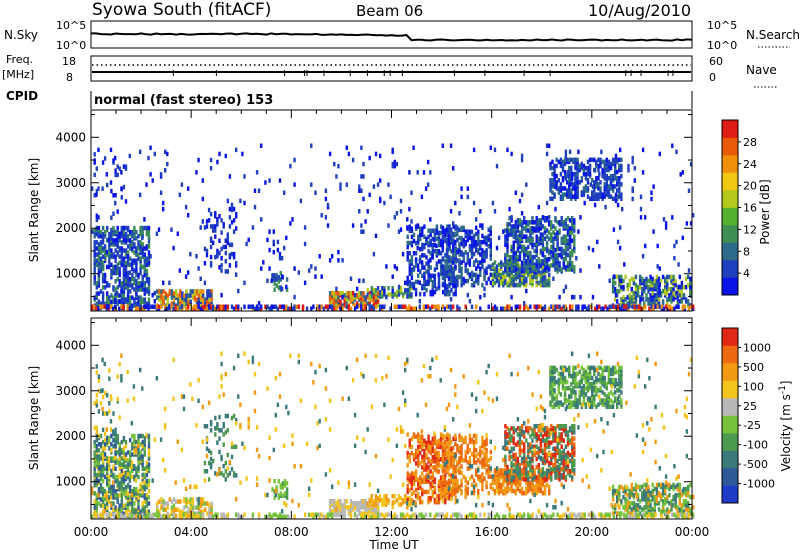 The height and width of the screenshot is (554, 800). What do you see at coordinates (750, 208) in the screenshot?
I see `colorbar-tick-label: 16` at bounding box center [750, 208].